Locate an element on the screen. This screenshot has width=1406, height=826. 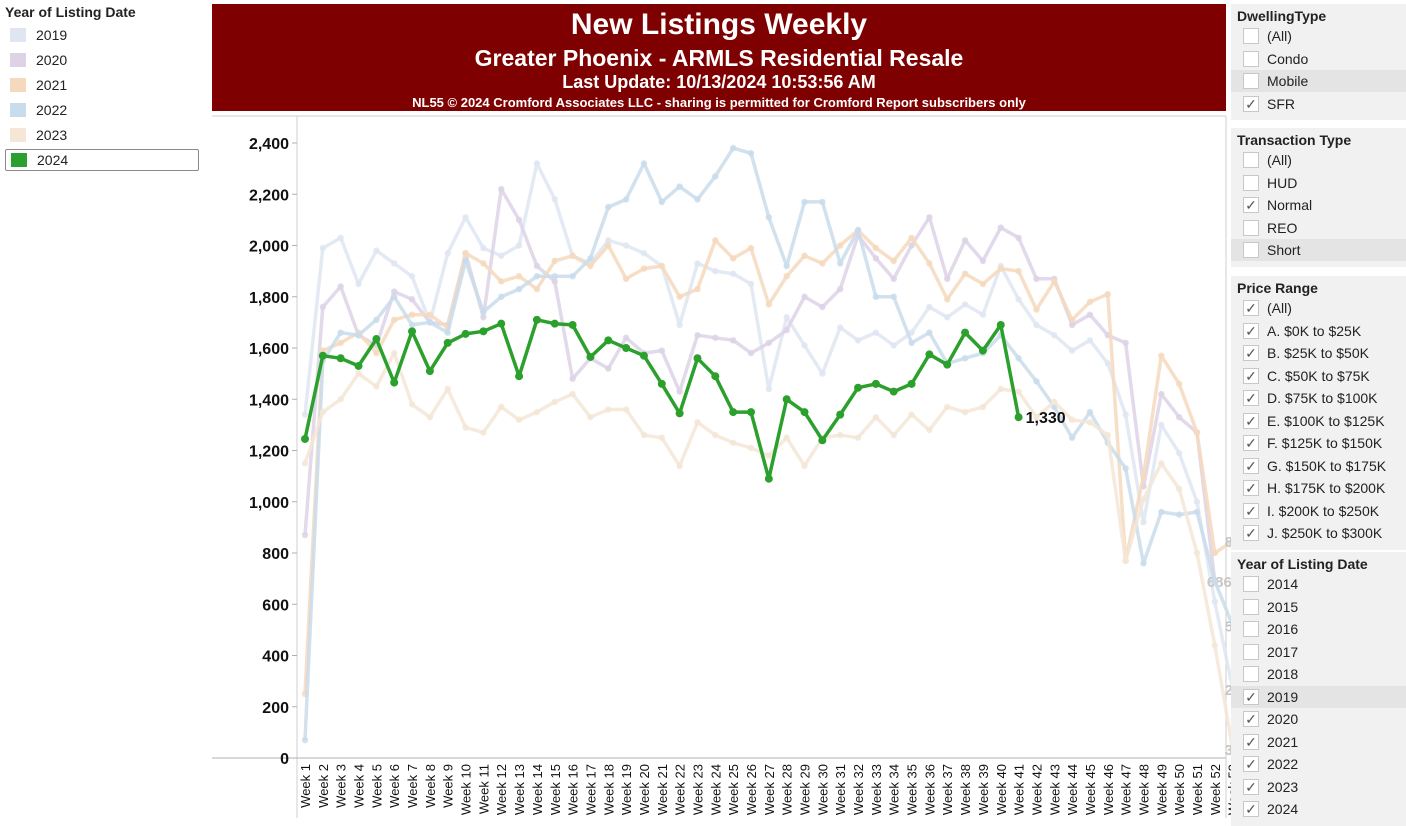
filter-option: ✓ 2023 is located at coordinates (1318, 787).